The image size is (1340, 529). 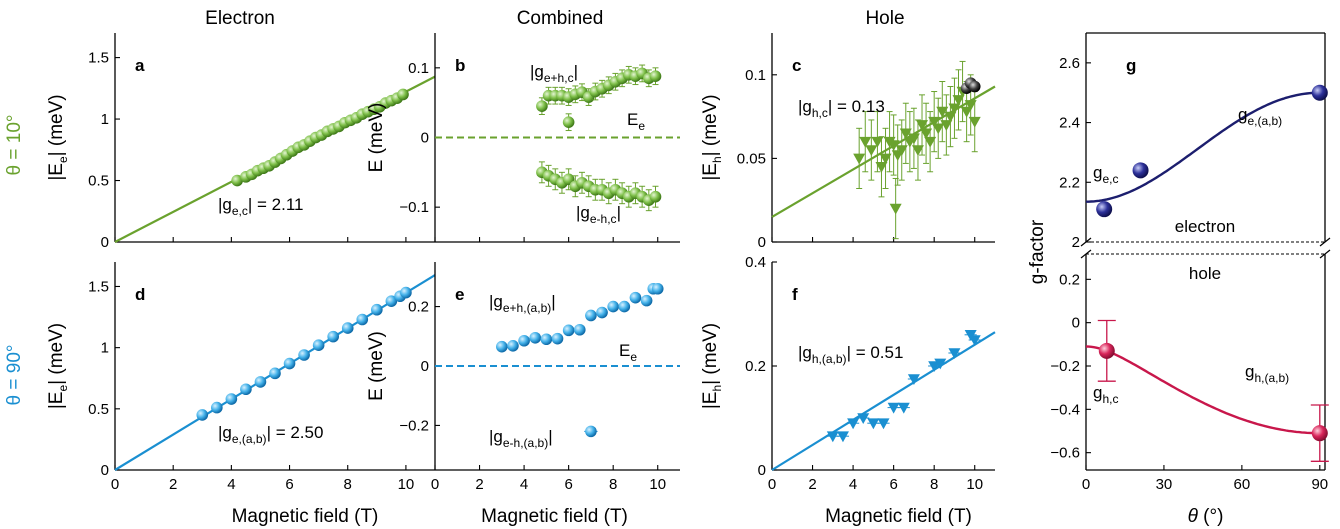 What do you see at coordinates (1131, 65) in the screenshot?
I see `panel-label: g` at bounding box center [1131, 65].